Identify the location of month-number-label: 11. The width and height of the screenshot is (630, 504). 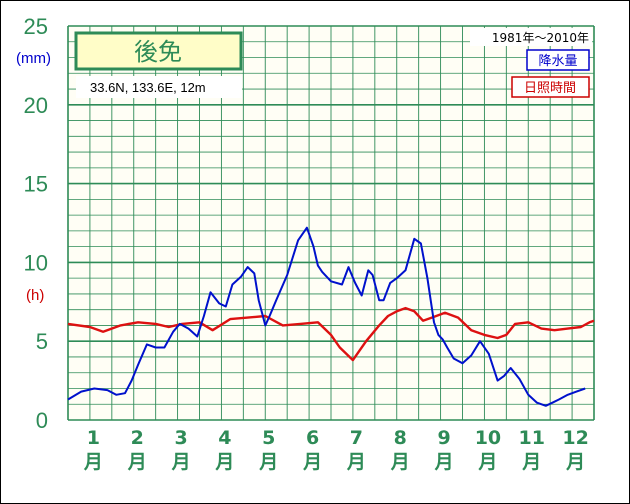
(532, 438).